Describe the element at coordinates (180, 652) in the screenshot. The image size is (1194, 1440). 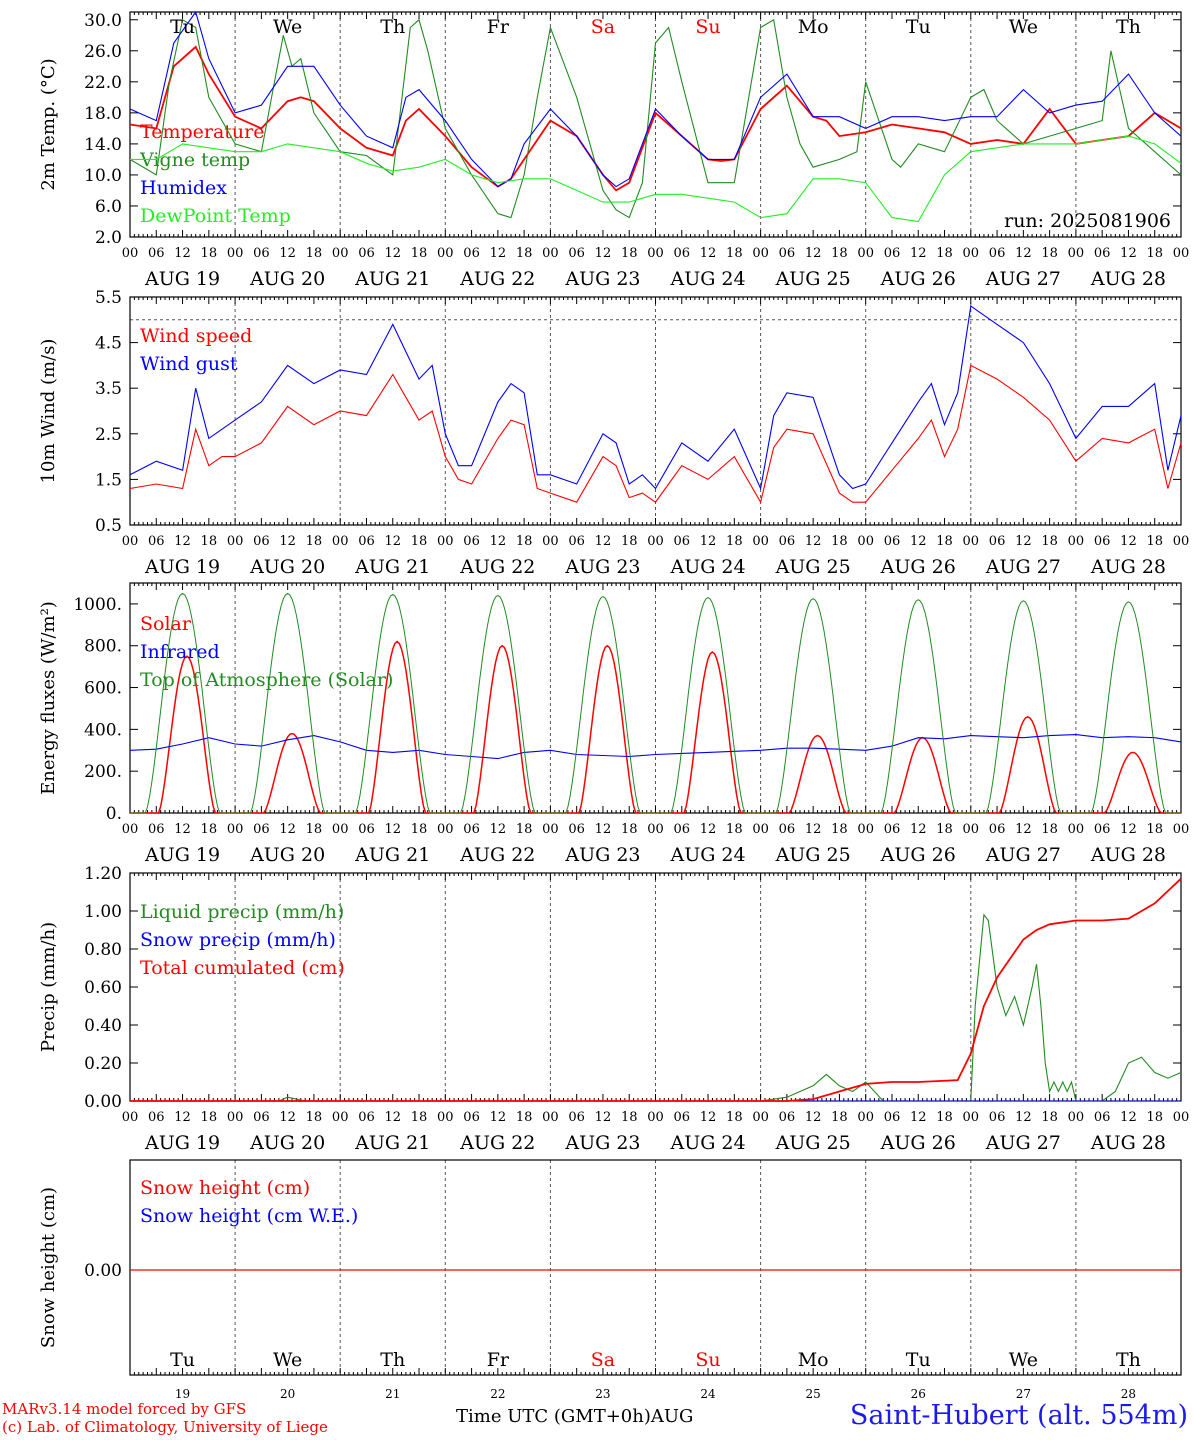
I see `legend-entry: Infrared` at that location.